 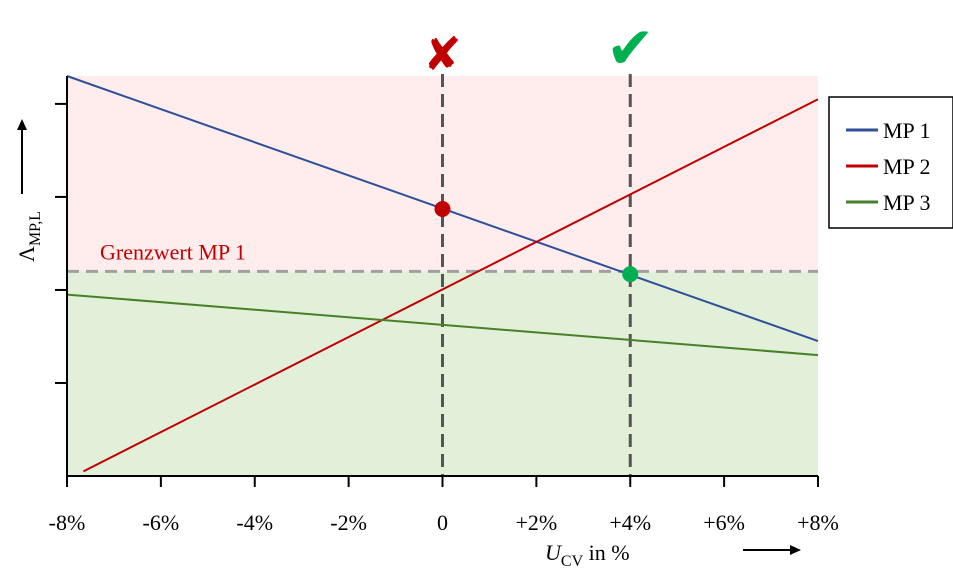 What do you see at coordinates (348, 522) in the screenshot?
I see `x-tick-label: -2%` at bounding box center [348, 522].